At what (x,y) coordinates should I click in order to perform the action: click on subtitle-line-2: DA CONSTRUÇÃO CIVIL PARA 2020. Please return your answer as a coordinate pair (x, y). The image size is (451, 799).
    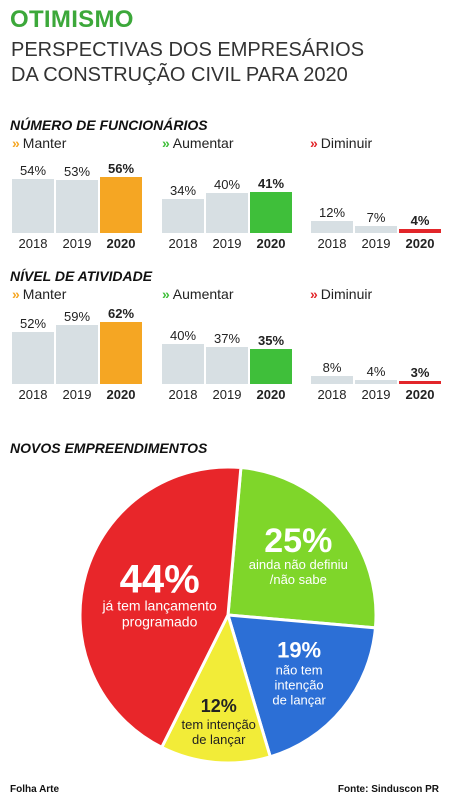
    Looking at the image, I should click on (179, 75).